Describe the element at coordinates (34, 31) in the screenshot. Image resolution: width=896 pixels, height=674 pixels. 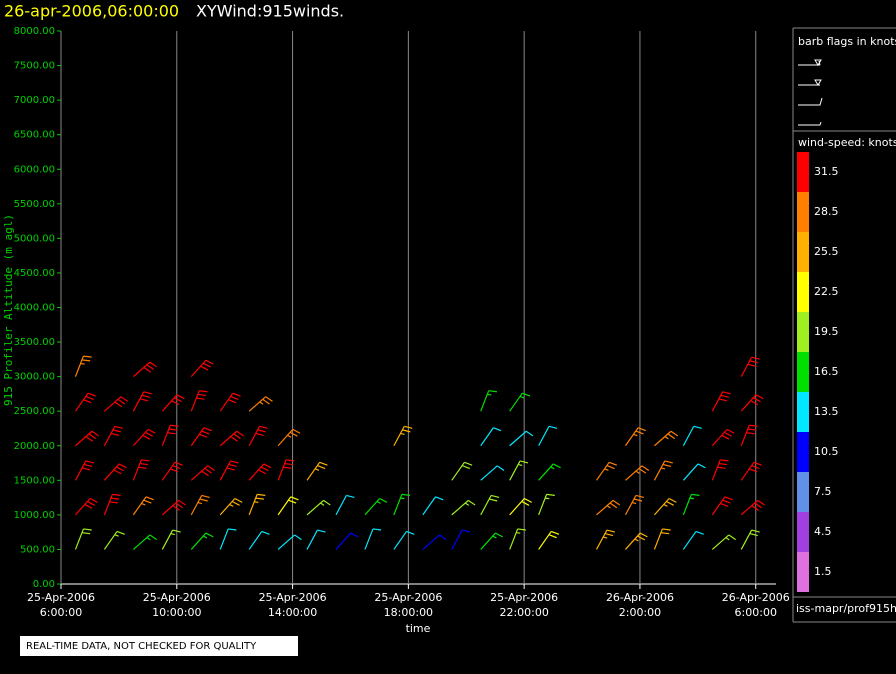
I see `y-tick-label: 8000.00` at that location.